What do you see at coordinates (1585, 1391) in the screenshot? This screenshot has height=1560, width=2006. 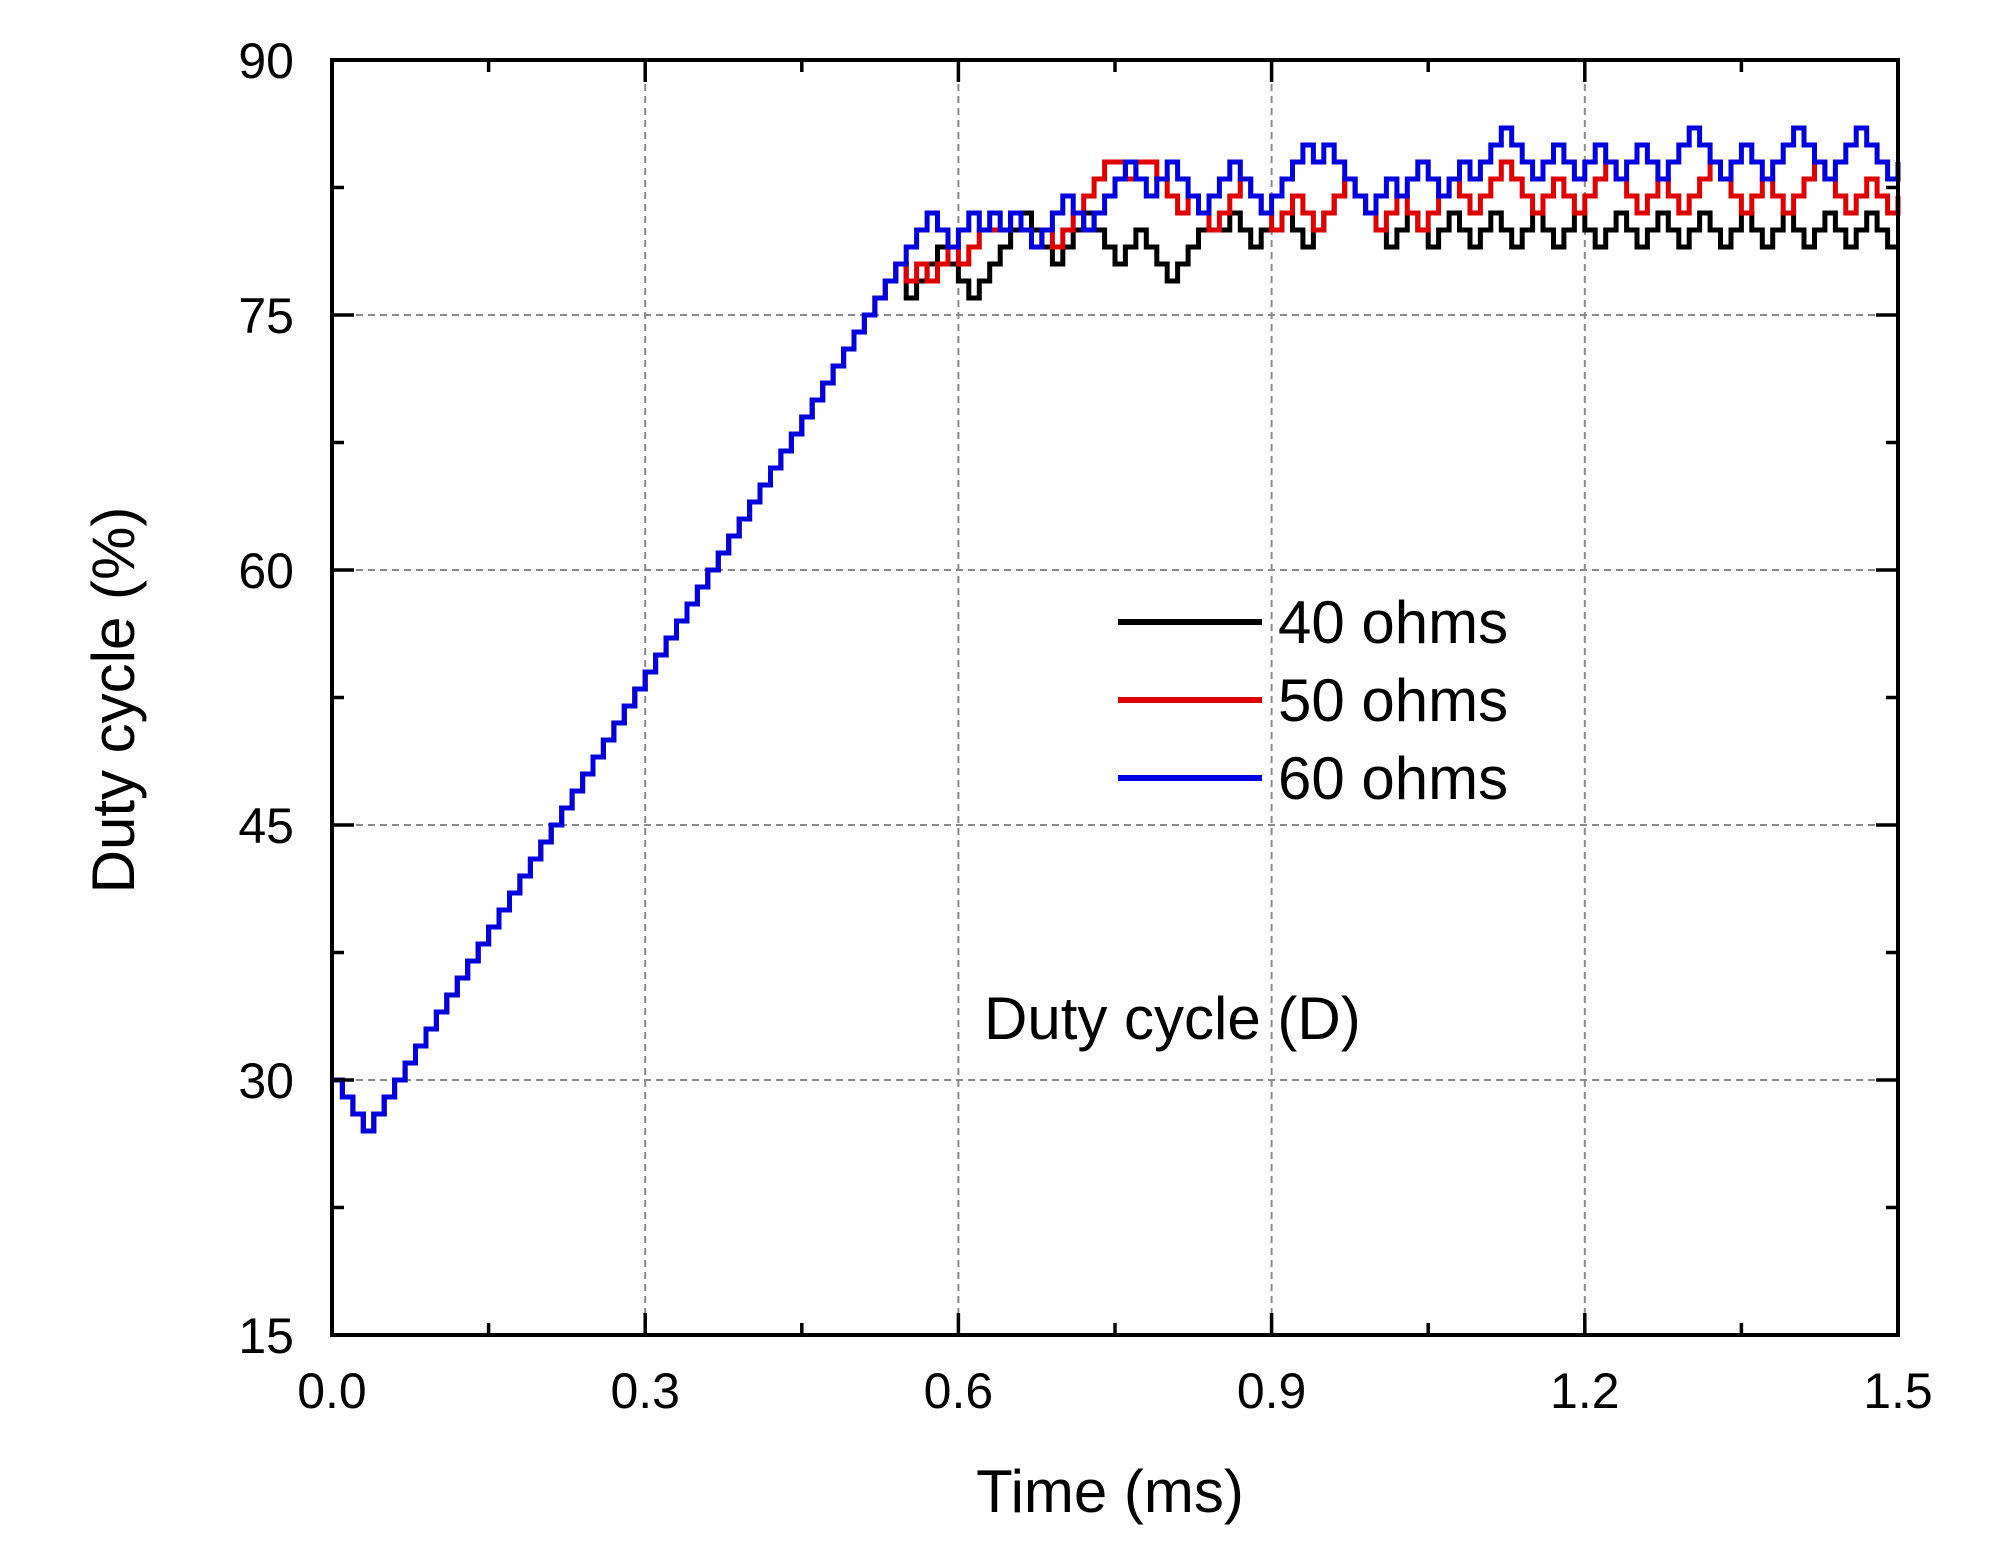 I see `x-tick-label: 1.2` at bounding box center [1585, 1391].